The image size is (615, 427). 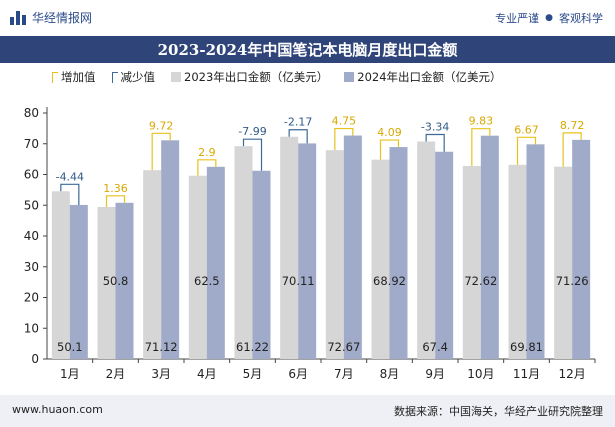 I want to click on legend-2024: 2024年出口金额（亿美元）, so click(x=423, y=77).